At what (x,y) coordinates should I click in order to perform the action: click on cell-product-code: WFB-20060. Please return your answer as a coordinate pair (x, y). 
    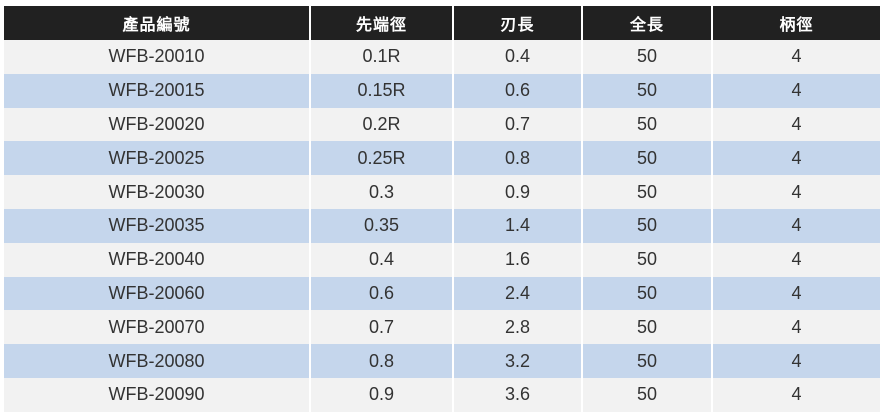
    Looking at the image, I should click on (156, 293).